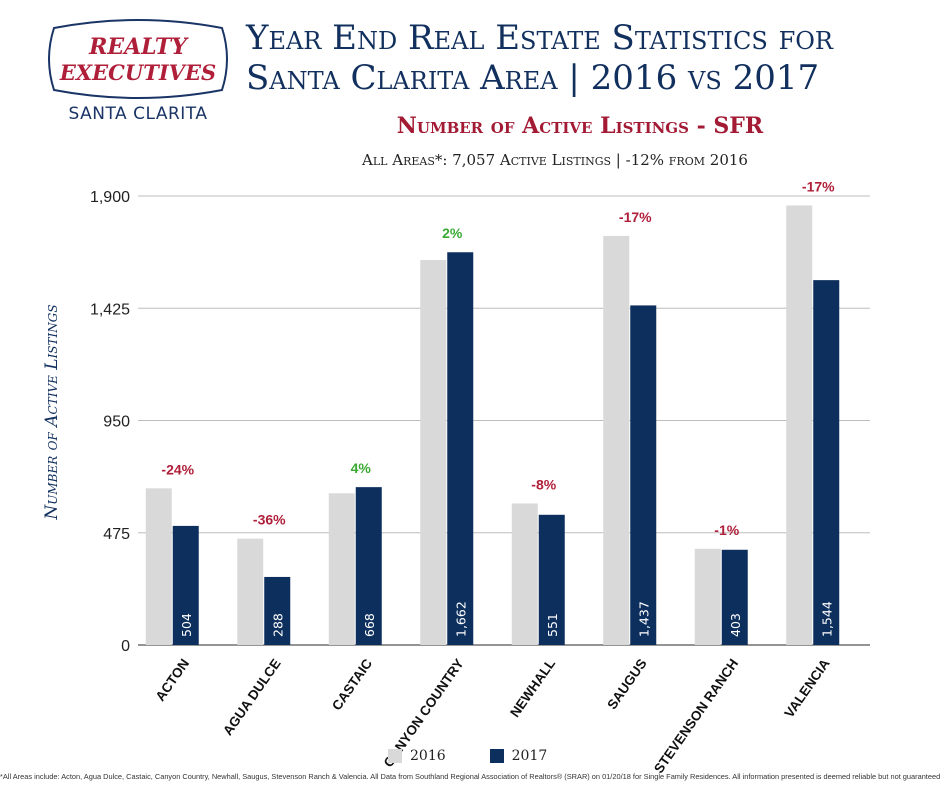 Image resolution: width=940 pixels, height=788 pixels. Describe the element at coordinates (532, 688) in the screenshot. I see `x-tick-label: NEWHALL` at that location.